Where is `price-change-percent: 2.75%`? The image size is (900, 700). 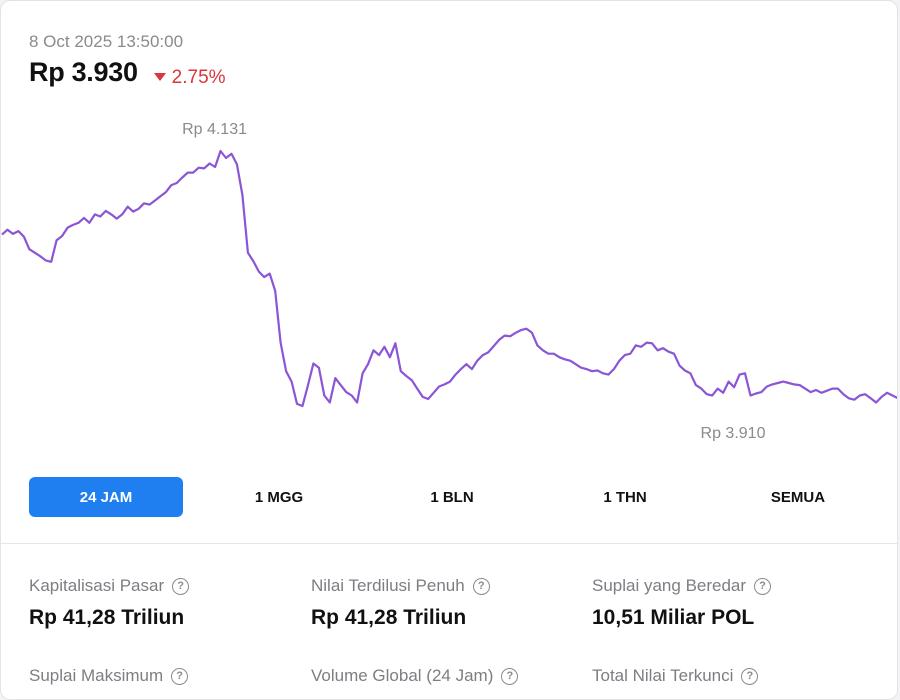
price-change-percent: 2.75% is located at coordinates (198, 77).